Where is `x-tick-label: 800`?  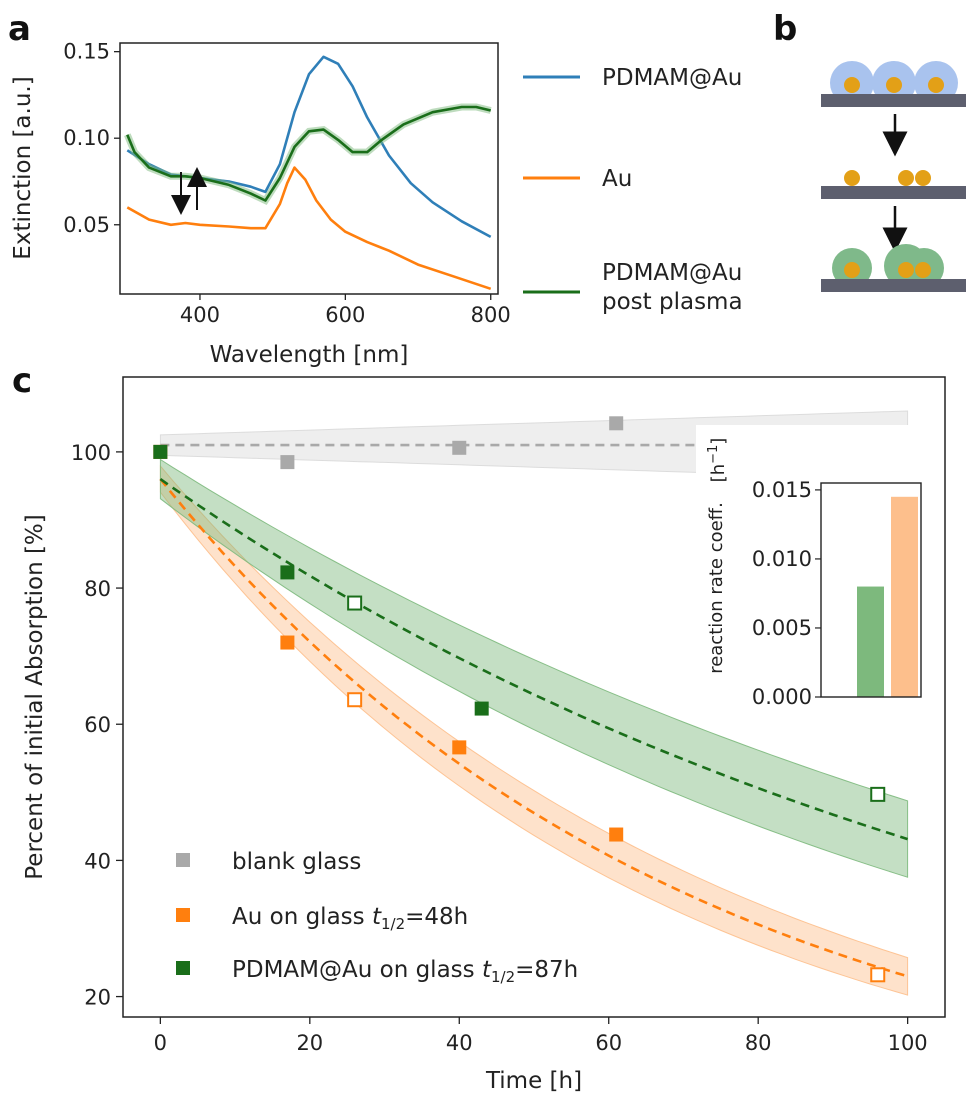 x-tick-label: 800 is located at coordinates (491, 315).